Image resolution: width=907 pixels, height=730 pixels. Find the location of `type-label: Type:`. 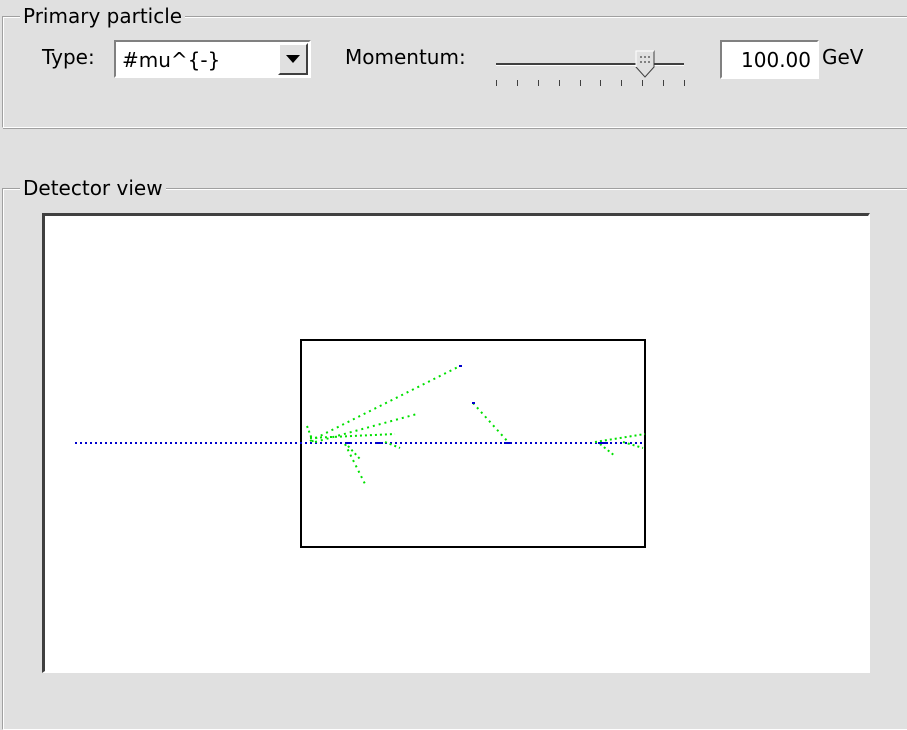

type-label: Type: is located at coordinates (68, 57).